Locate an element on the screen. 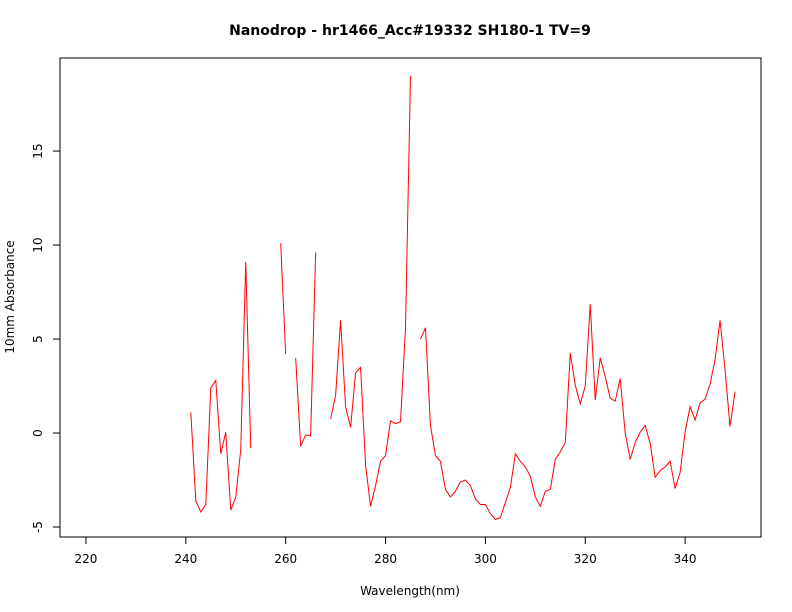 The width and height of the screenshot is (792, 612). x-tick-label: 260 is located at coordinates (285, 559).